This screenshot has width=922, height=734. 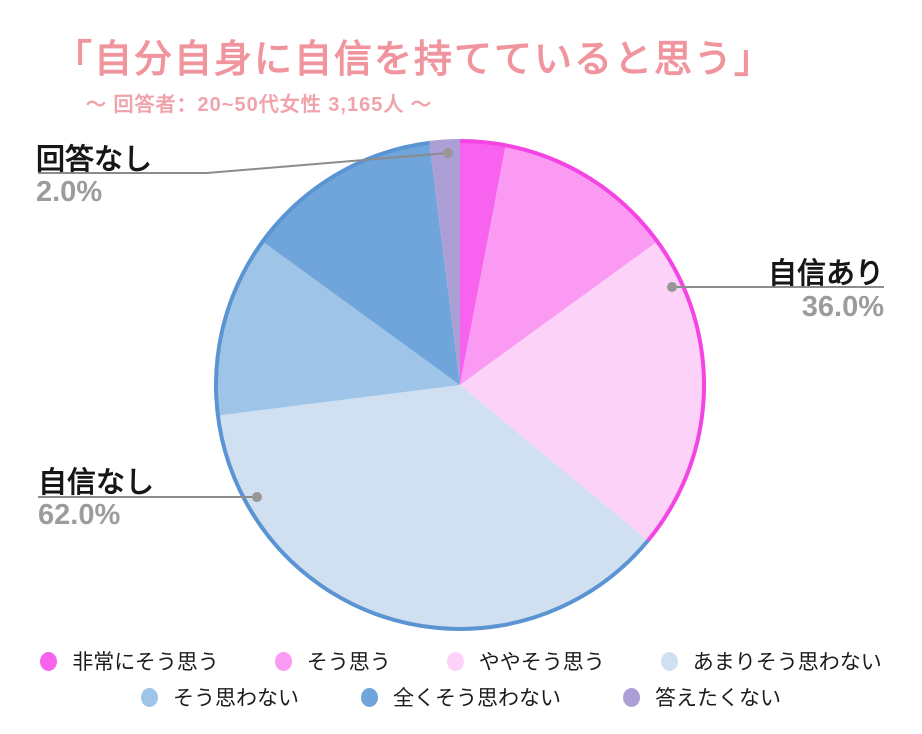 I want to click on legend-item: そう思う, so click(x=332, y=661).